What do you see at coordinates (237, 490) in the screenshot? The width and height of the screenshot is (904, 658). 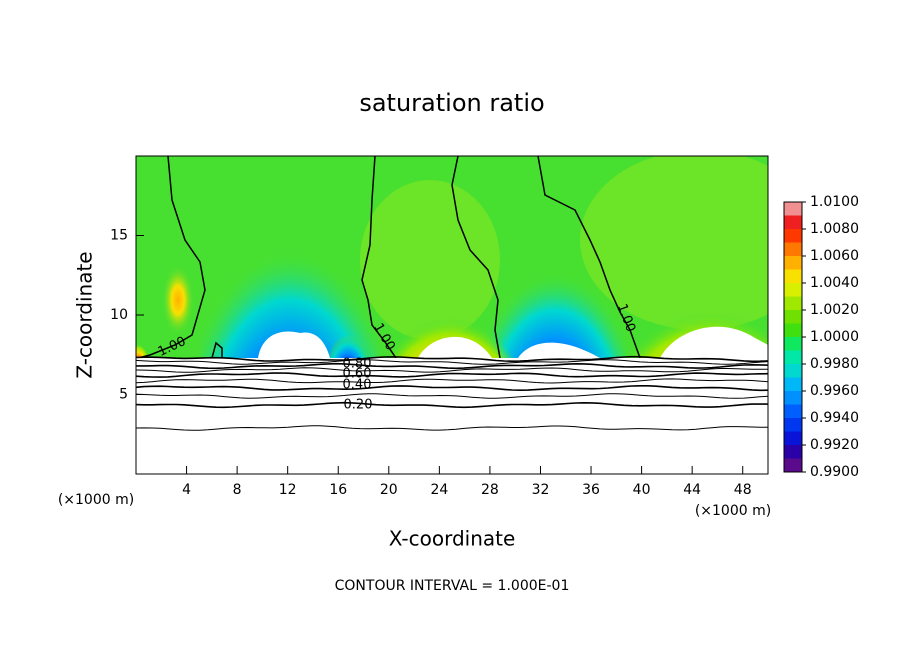 I see `x-tick-label: 8` at bounding box center [237, 490].